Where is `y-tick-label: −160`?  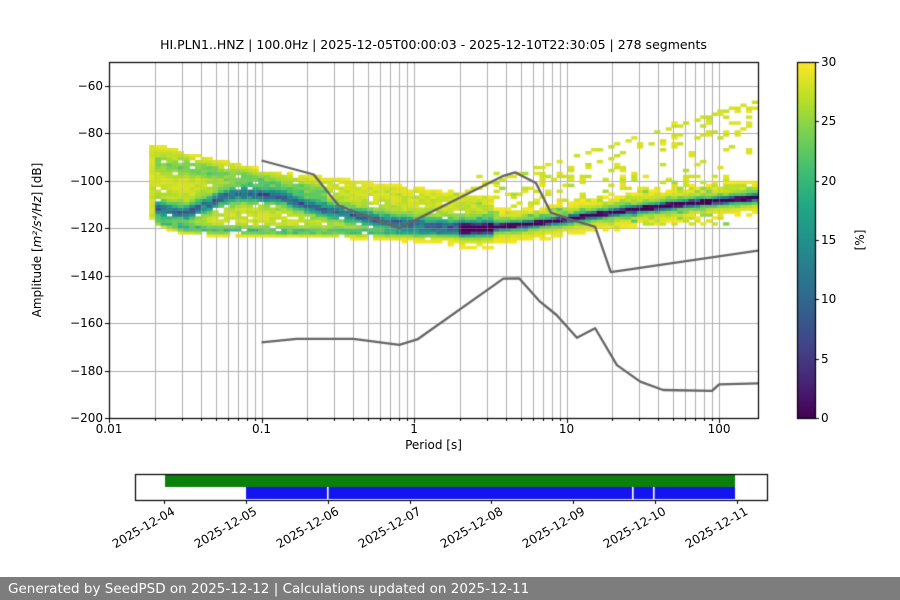 y-tick-label: −160 is located at coordinates (86, 323).